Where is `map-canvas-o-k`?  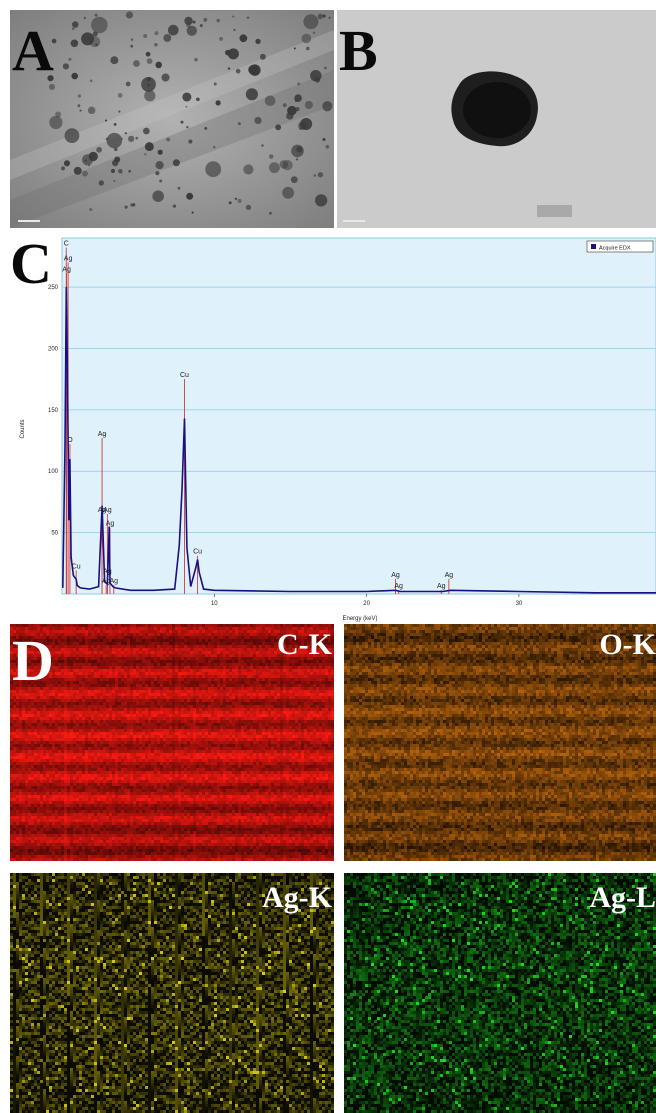 map-canvas-o-k is located at coordinates (500, 742).